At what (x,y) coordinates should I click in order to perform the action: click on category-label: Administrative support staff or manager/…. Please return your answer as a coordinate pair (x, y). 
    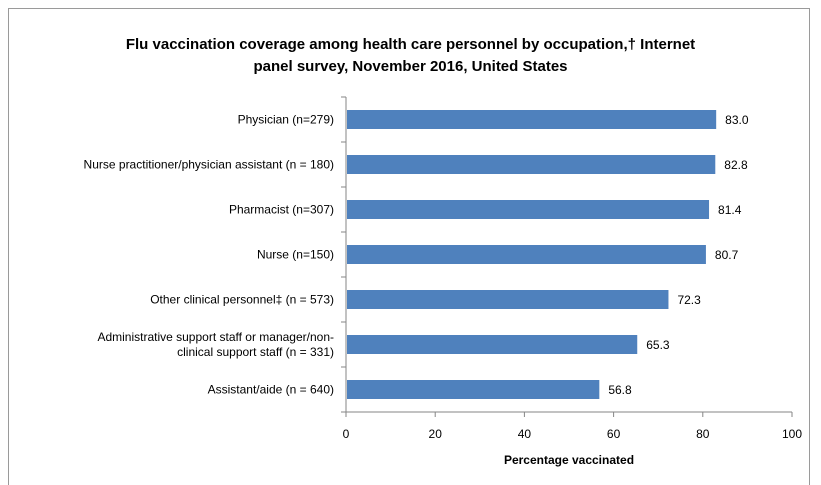
    Looking at the image, I should click on (215, 344).